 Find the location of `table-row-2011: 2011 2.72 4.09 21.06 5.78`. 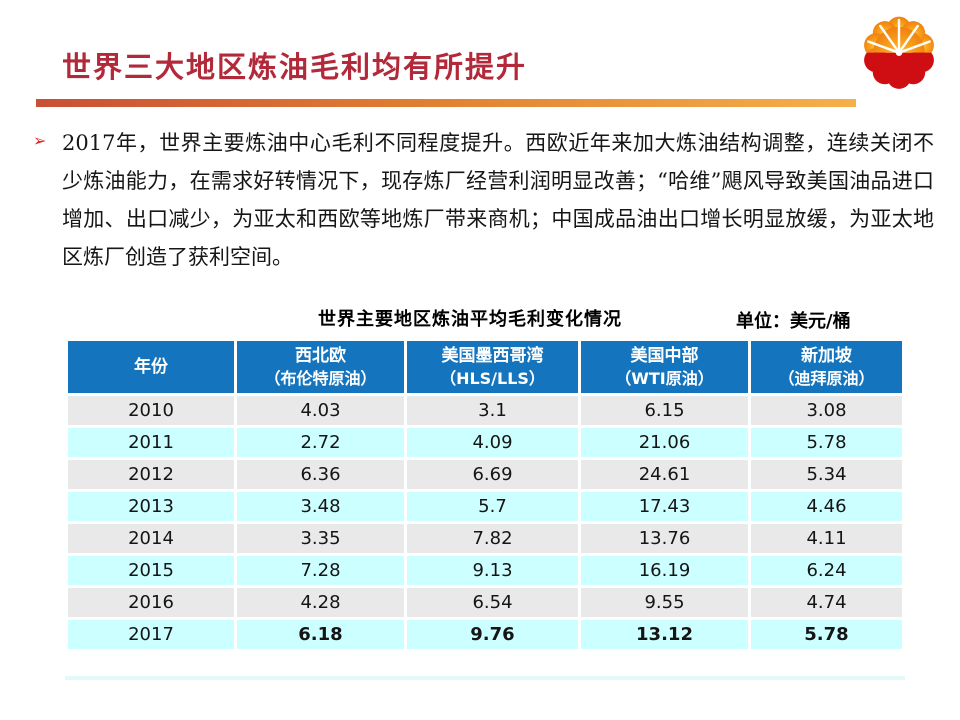

table-row-2011: 2011 2.72 4.09 21.06 5.78 is located at coordinates (485, 442).